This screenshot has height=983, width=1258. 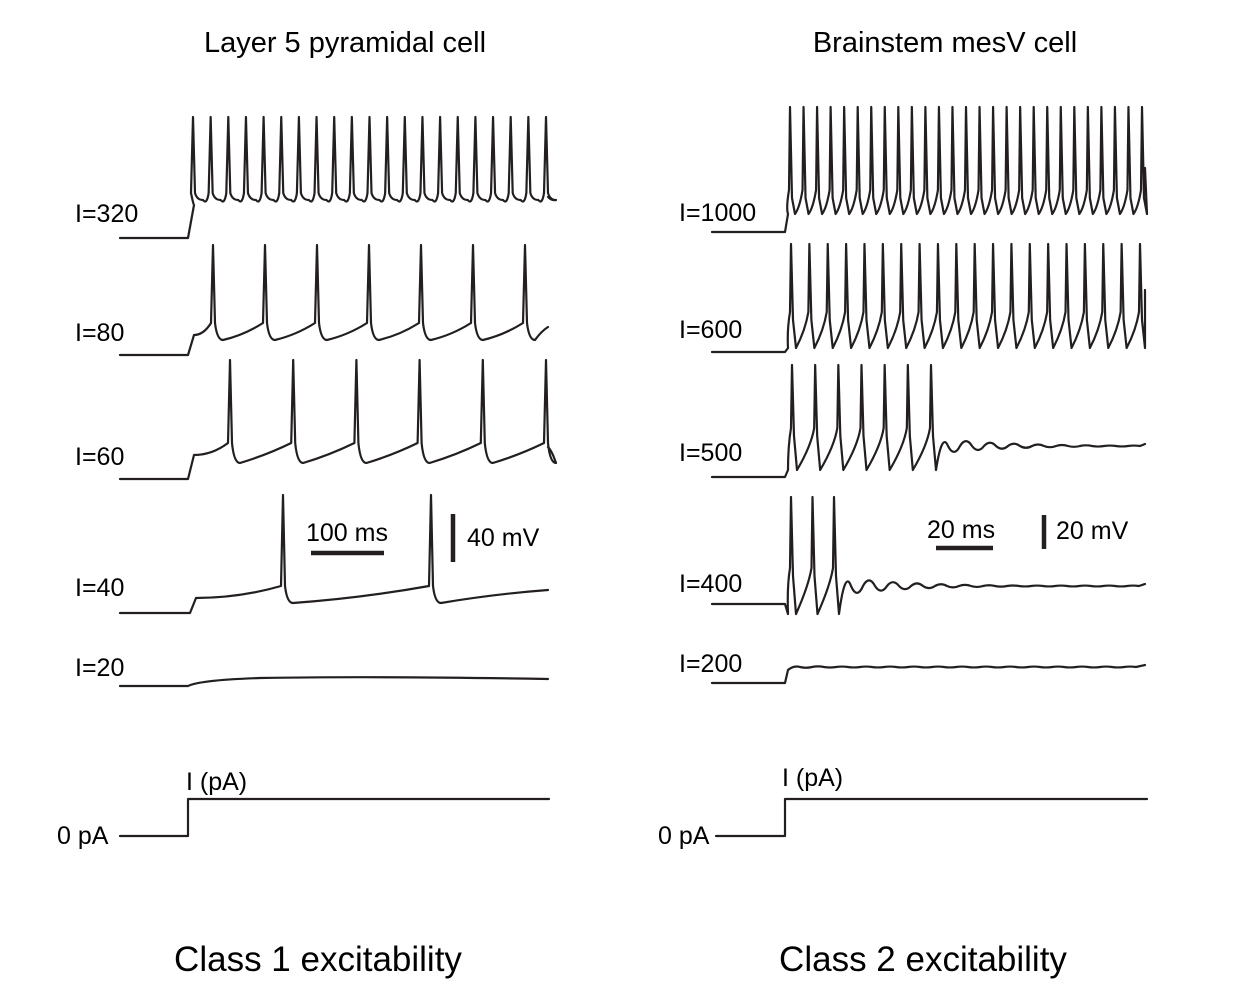 What do you see at coordinates (99, 457) in the screenshot?
I see `trace-label-l3: I=60` at bounding box center [99, 457].